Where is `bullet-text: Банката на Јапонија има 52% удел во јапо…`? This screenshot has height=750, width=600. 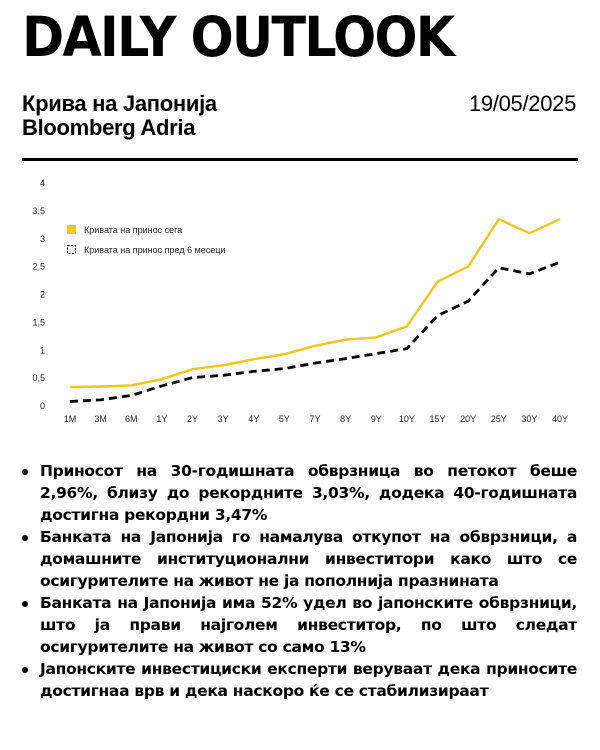 bullet-text: Банката на Јапонија има 52% удел во јапо… is located at coordinates (308, 625).